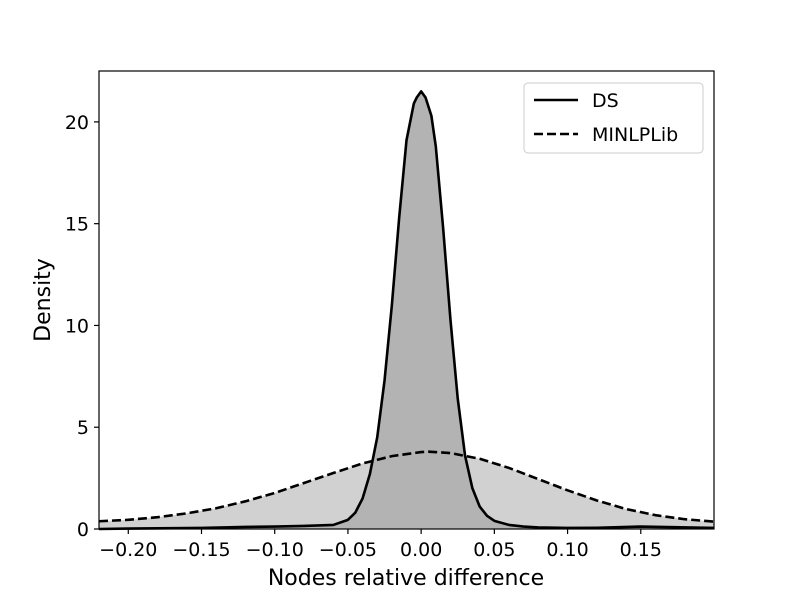  I want to click on legend-label-ds: DS, so click(605, 101).